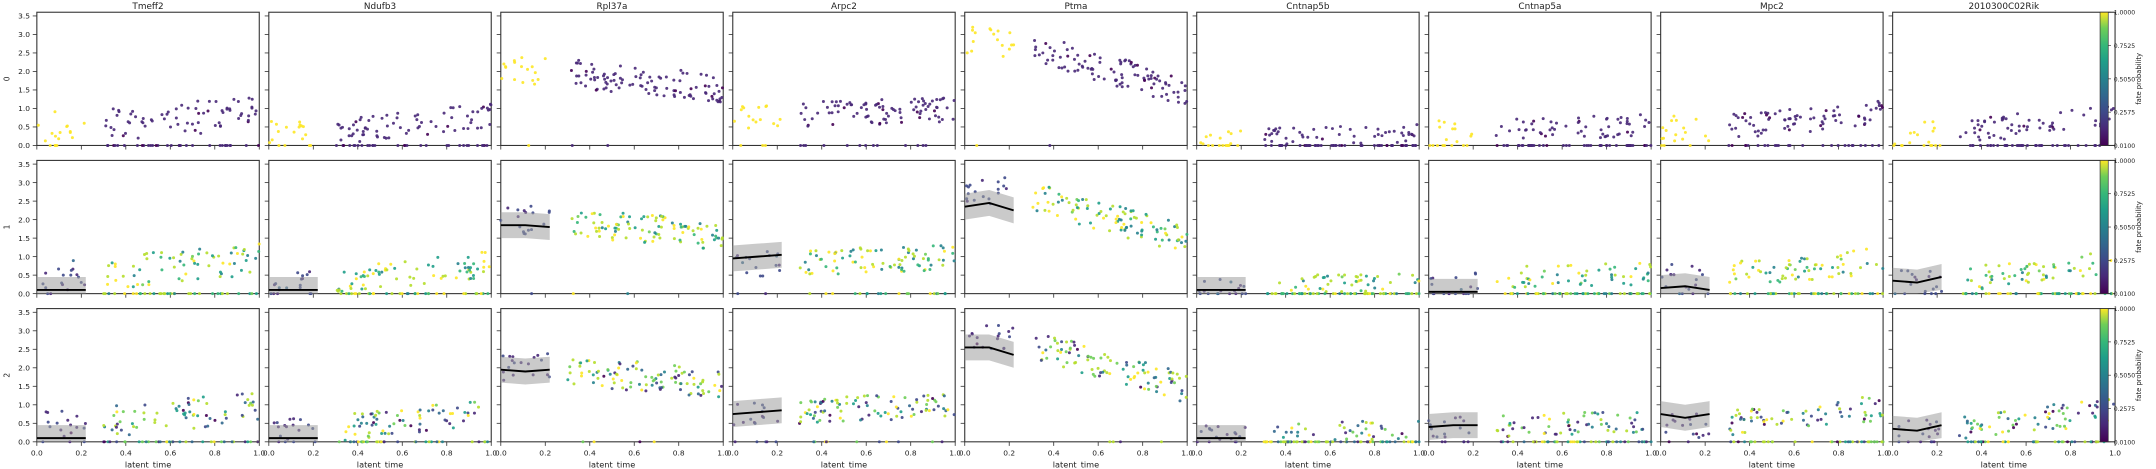  What do you see at coordinates (1076, 464) in the screenshot?
I see `x-axis-label: latent_time` at bounding box center [1076, 464].